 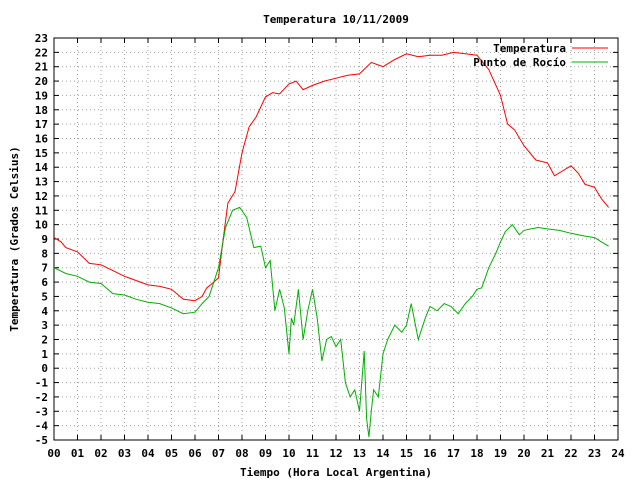 What do you see at coordinates (41, 38) in the screenshot?
I see `y-tick-label: 23` at bounding box center [41, 38].